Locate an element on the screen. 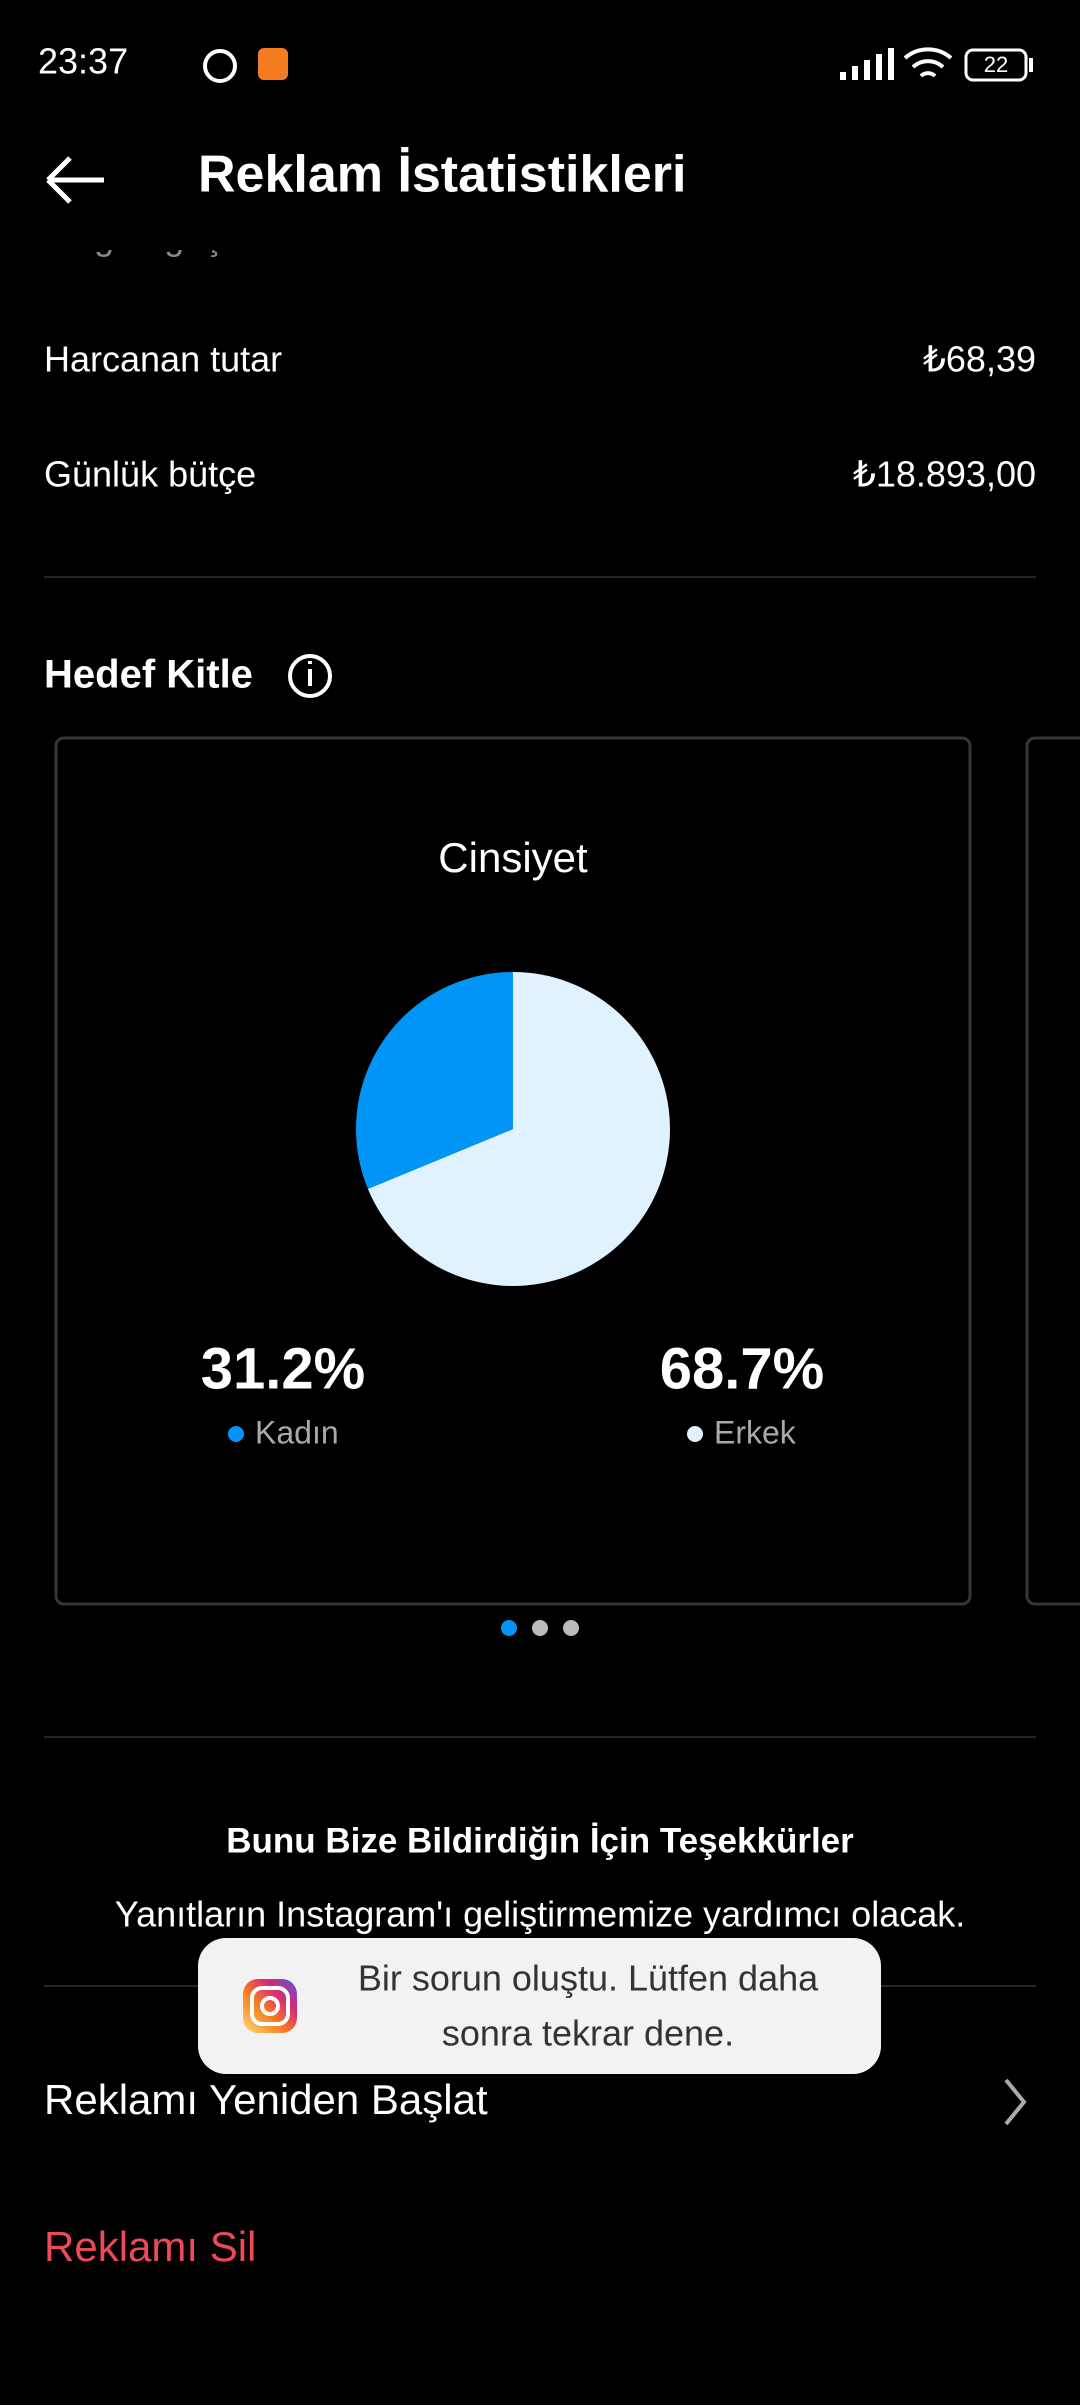  battery: 22 is located at coordinates (996, 64).